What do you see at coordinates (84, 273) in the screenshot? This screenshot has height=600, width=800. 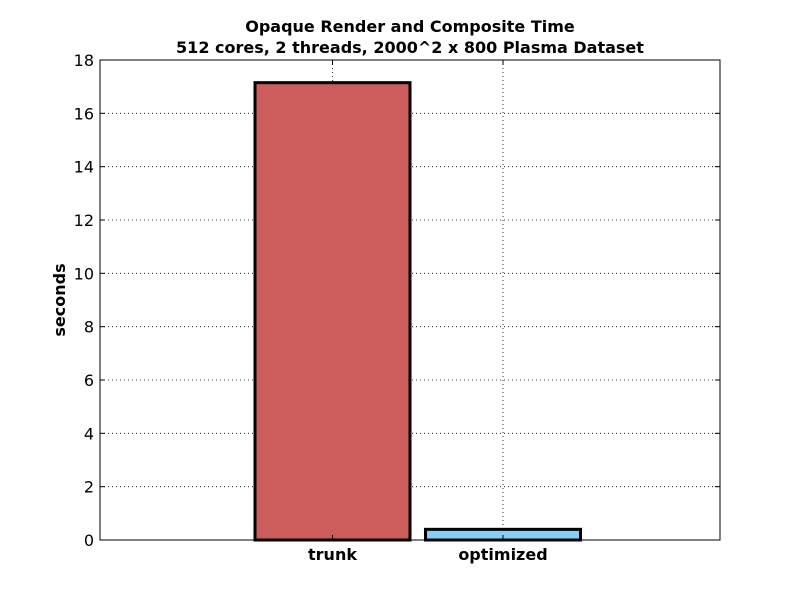 I see `y-tick-label: 10` at bounding box center [84, 273].